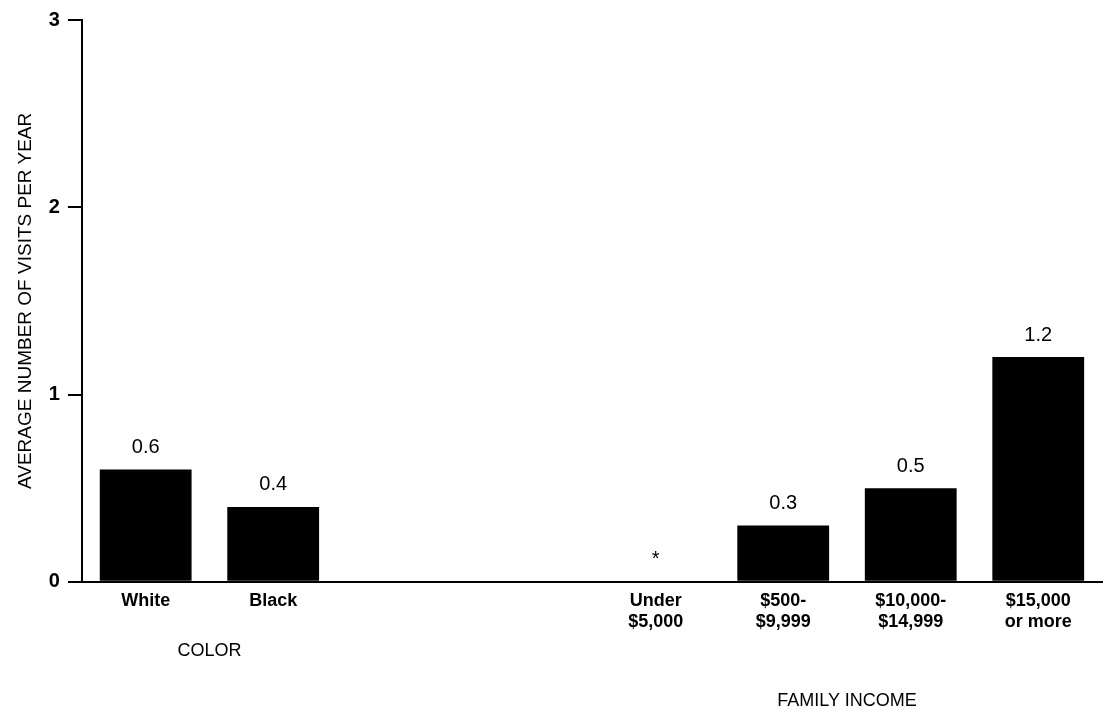  Describe the element at coordinates (145, 445) in the screenshot. I see `data-label: 0.6` at that location.